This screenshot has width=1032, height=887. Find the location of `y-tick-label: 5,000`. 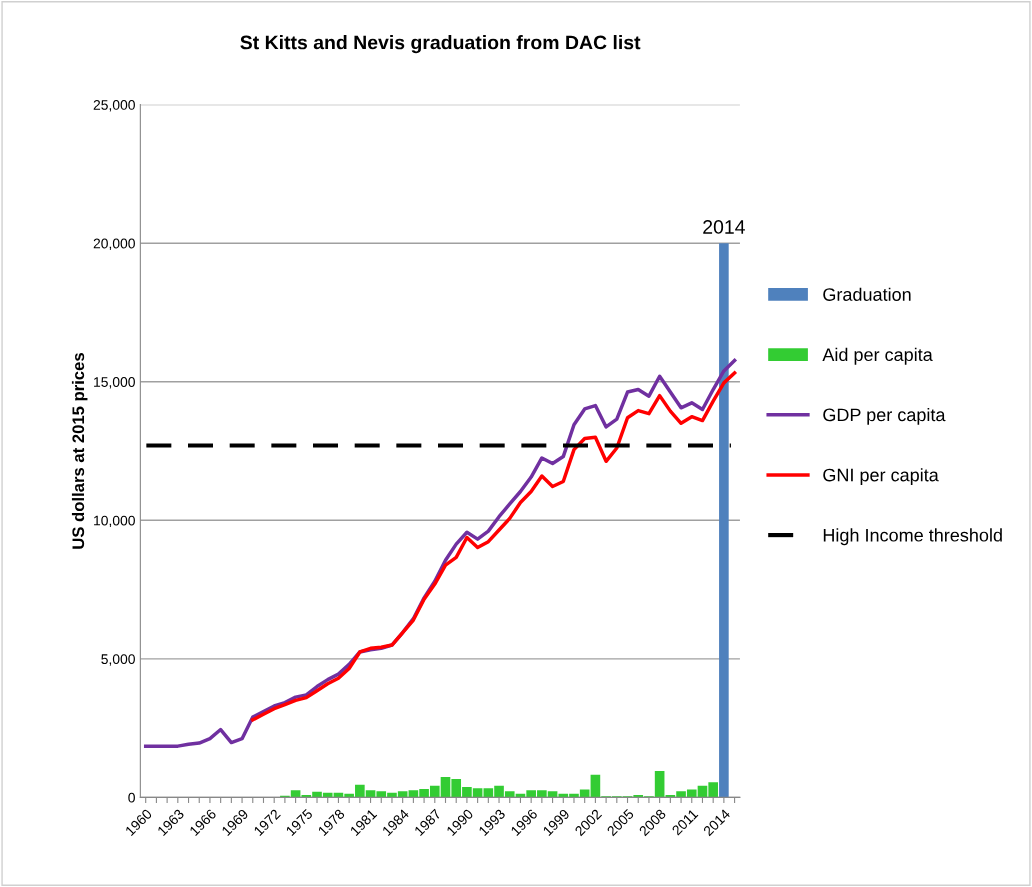

y-tick-label: 5,000 is located at coordinates (118, 660).